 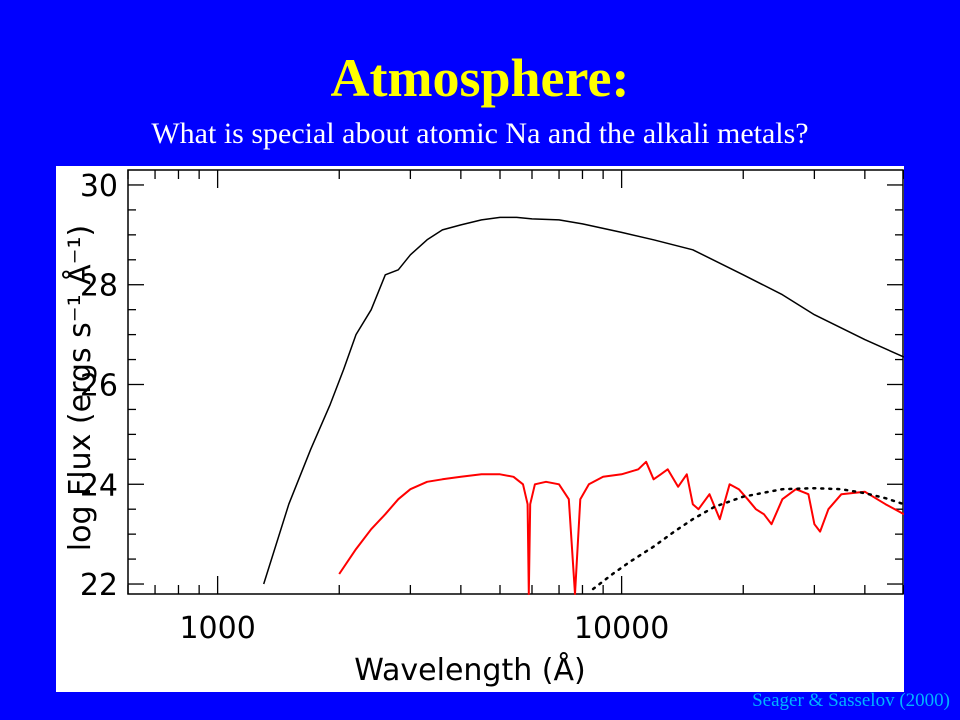 What do you see at coordinates (99, 286) in the screenshot?
I see `y-tick-label: 28` at bounding box center [99, 286].